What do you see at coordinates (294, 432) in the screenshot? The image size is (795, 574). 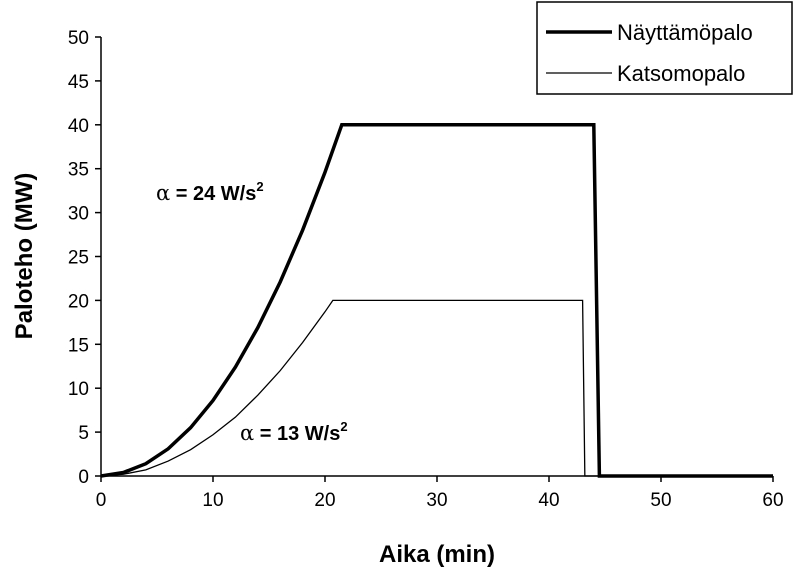 I see `annotation-alpha-13: α = 13 W/s2` at bounding box center [294, 432].